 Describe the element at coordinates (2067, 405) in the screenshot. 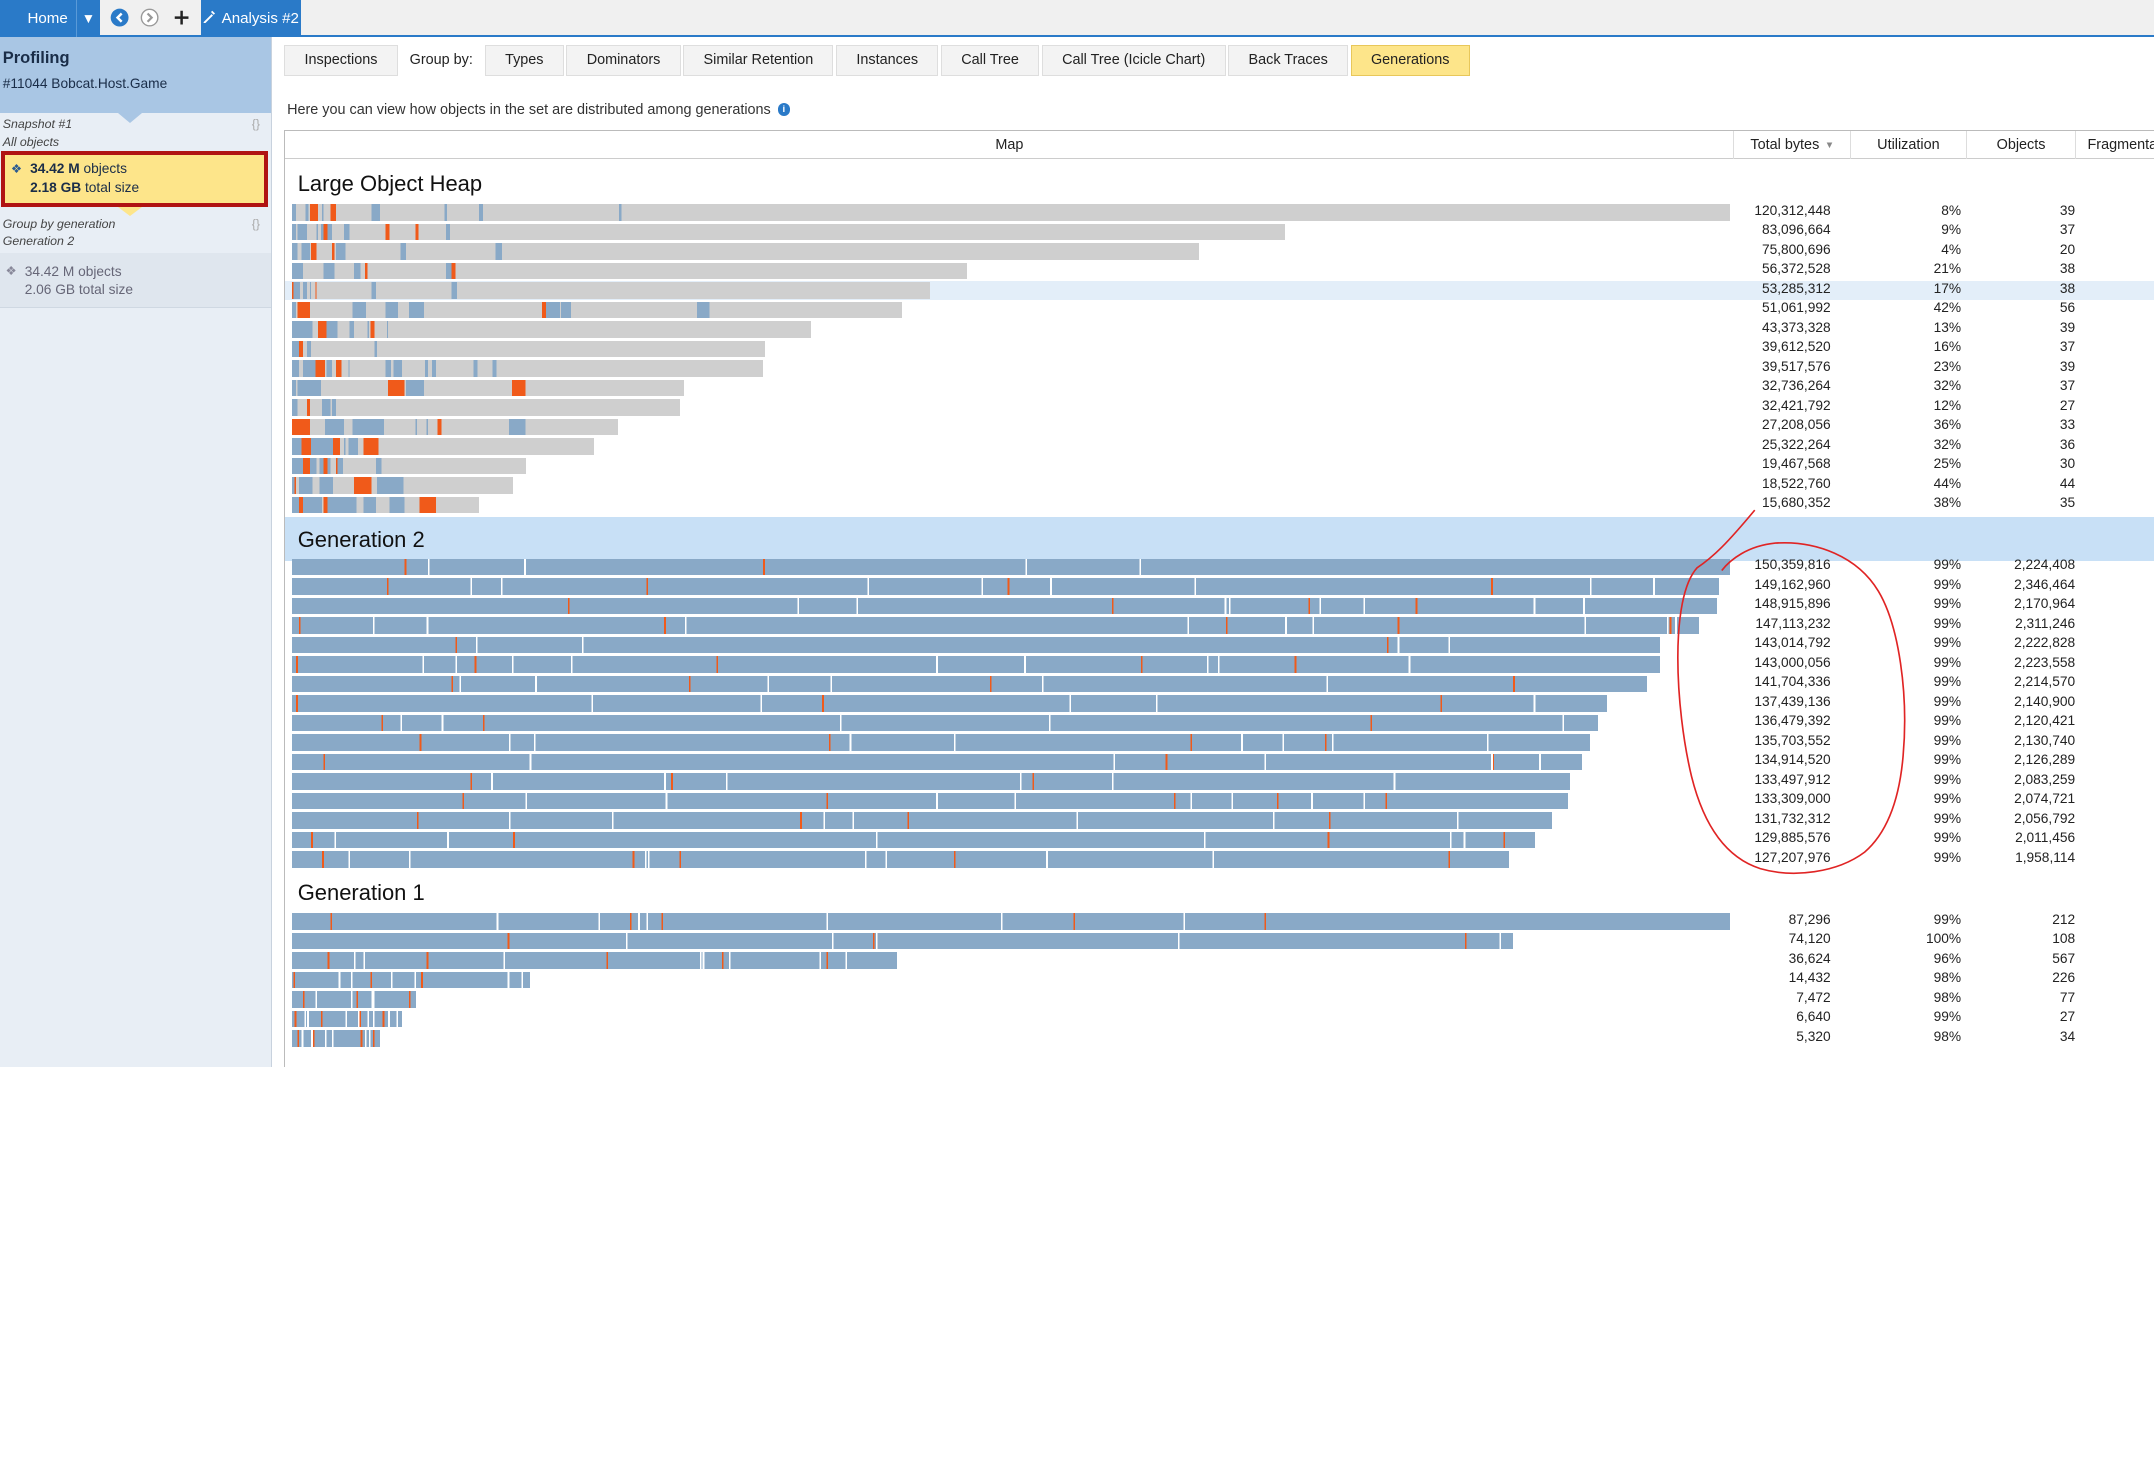

I see `objects-cell: 27` at that location.